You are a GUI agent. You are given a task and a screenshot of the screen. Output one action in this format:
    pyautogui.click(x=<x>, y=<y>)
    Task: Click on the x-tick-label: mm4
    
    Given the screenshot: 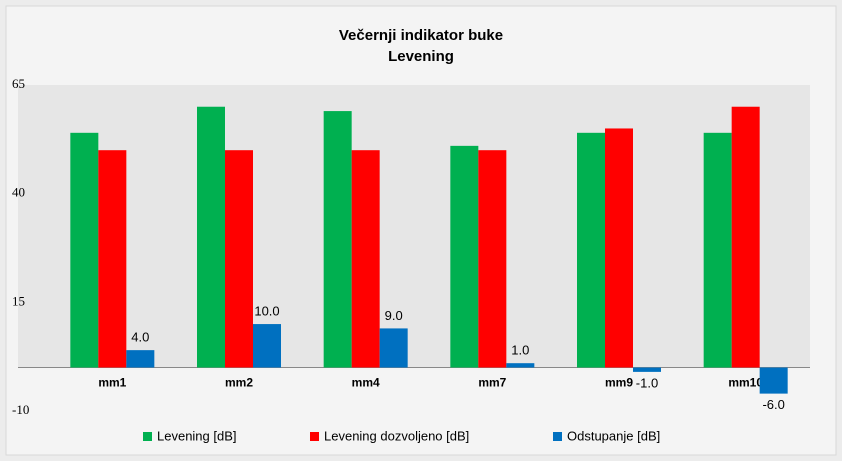 What is the action you would take?
    pyautogui.click(x=366, y=383)
    